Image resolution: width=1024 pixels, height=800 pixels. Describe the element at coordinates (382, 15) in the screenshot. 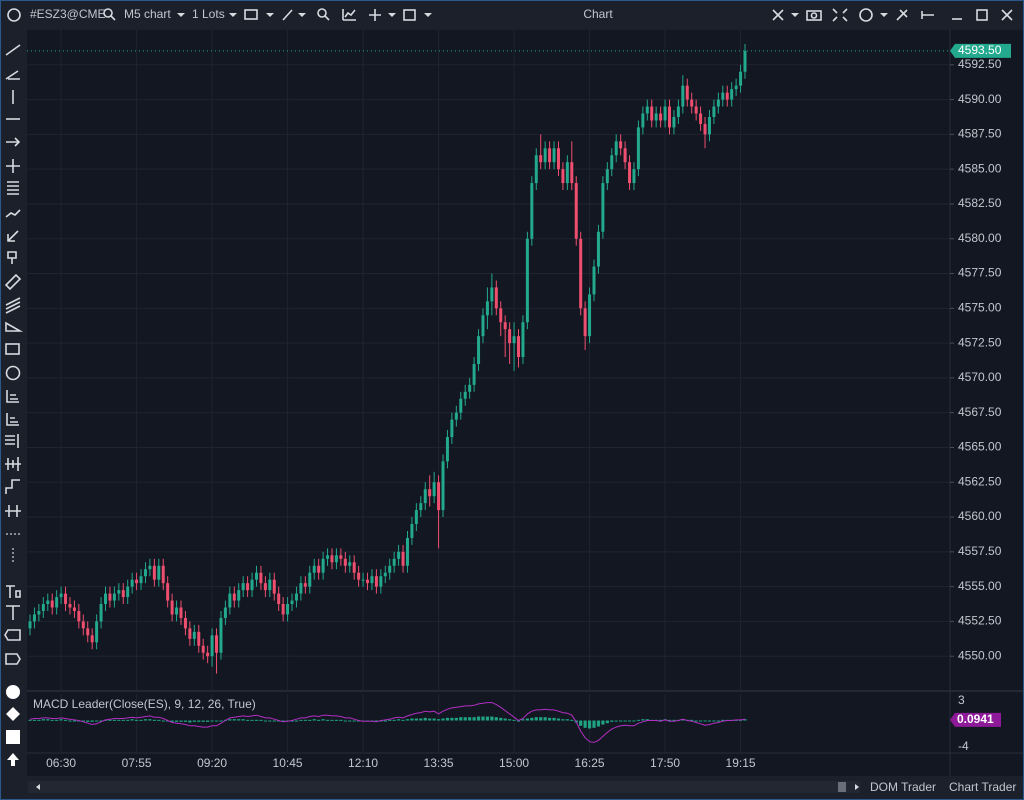

I see `add-icon` at that location.